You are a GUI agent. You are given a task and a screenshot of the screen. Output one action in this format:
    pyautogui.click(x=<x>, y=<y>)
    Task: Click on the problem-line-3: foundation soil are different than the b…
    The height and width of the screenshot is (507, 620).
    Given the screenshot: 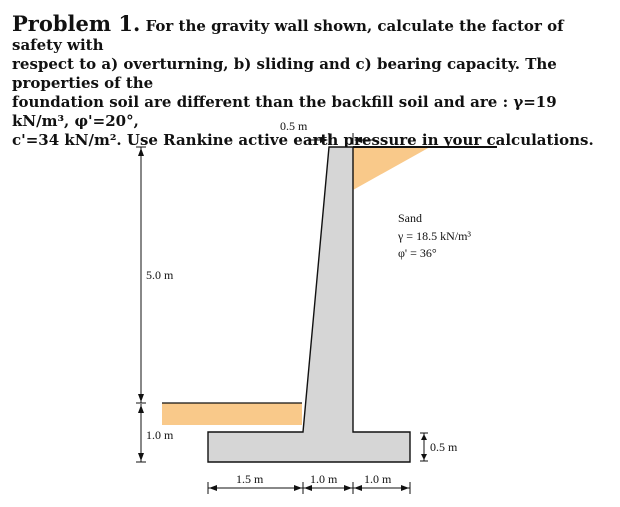 What is the action you would take?
    pyautogui.click(x=284, y=111)
    